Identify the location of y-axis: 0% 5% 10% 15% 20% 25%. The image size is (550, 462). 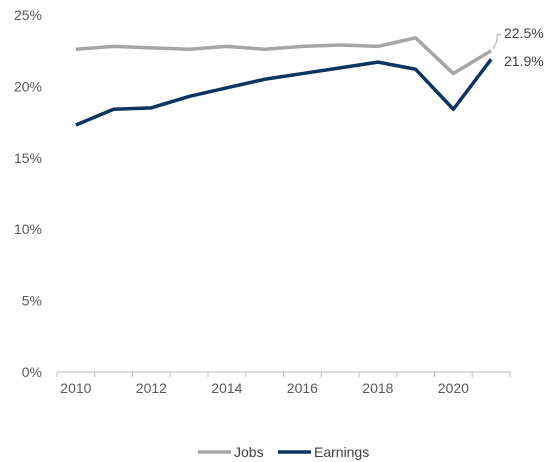
(28, 193).